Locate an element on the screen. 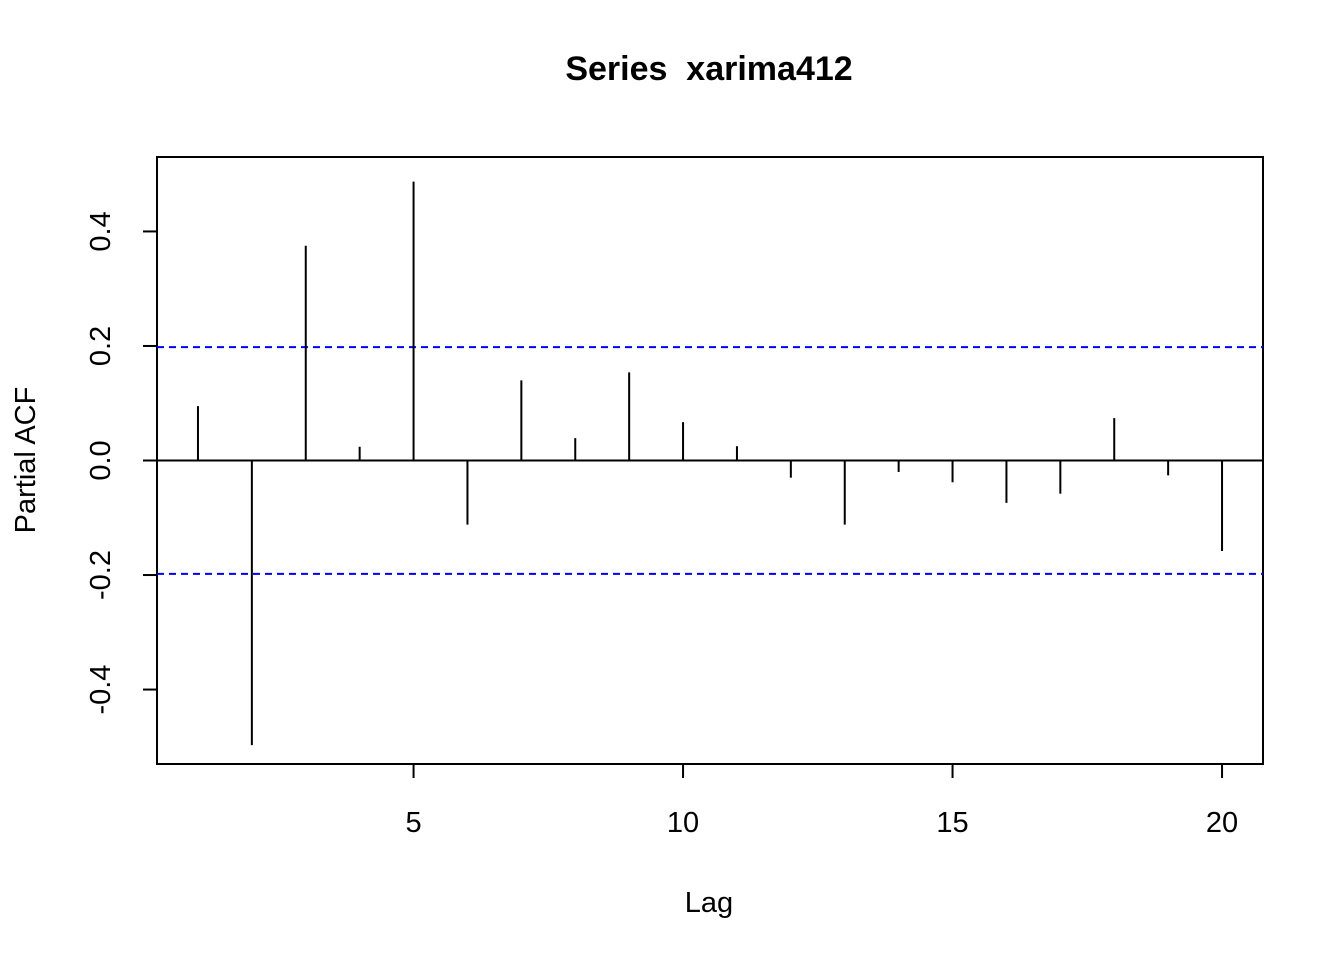 Image resolution: width=1344 pixels, height=960 pixels. x-tick-label: 20 is located at coordinates (1222, 823).